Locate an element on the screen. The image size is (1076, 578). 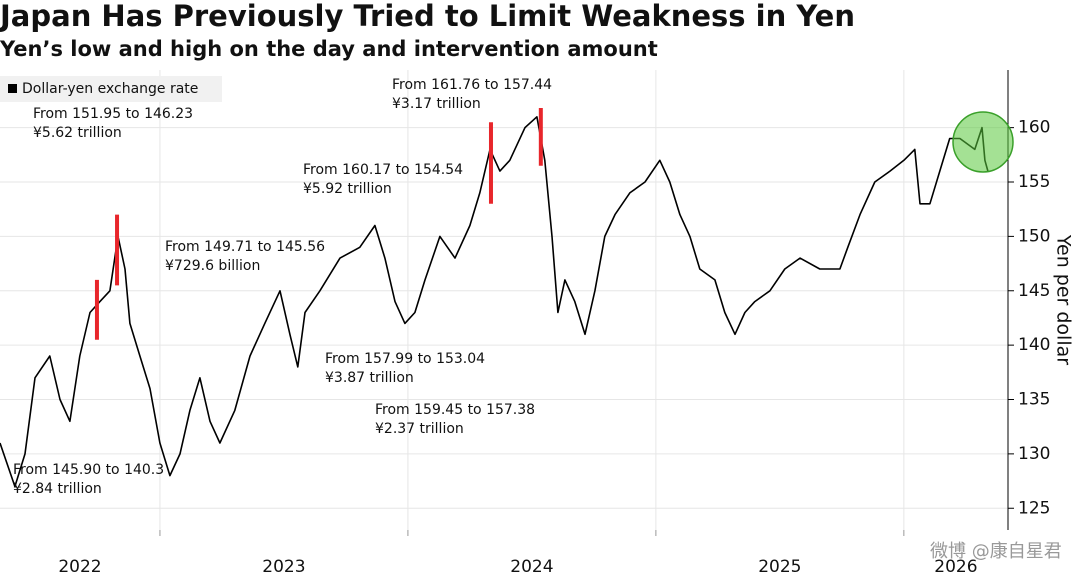
y-axis-title: Yen per dollar is located at coordinates (1064, 299).